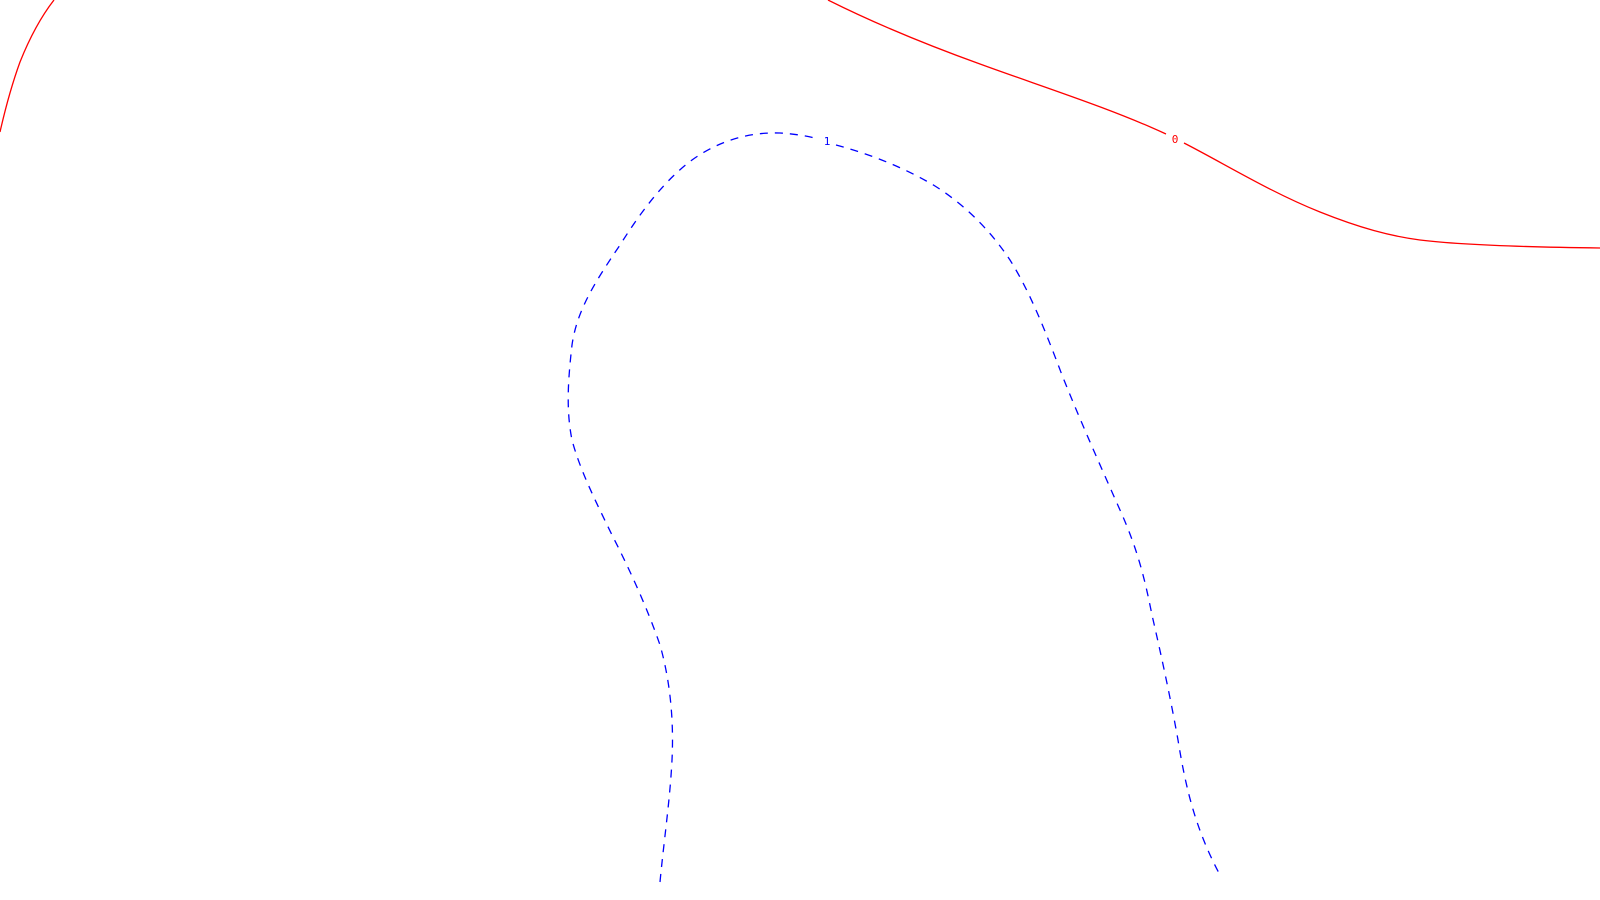  I want to click on contour-0-line-left, so click(27, 66).